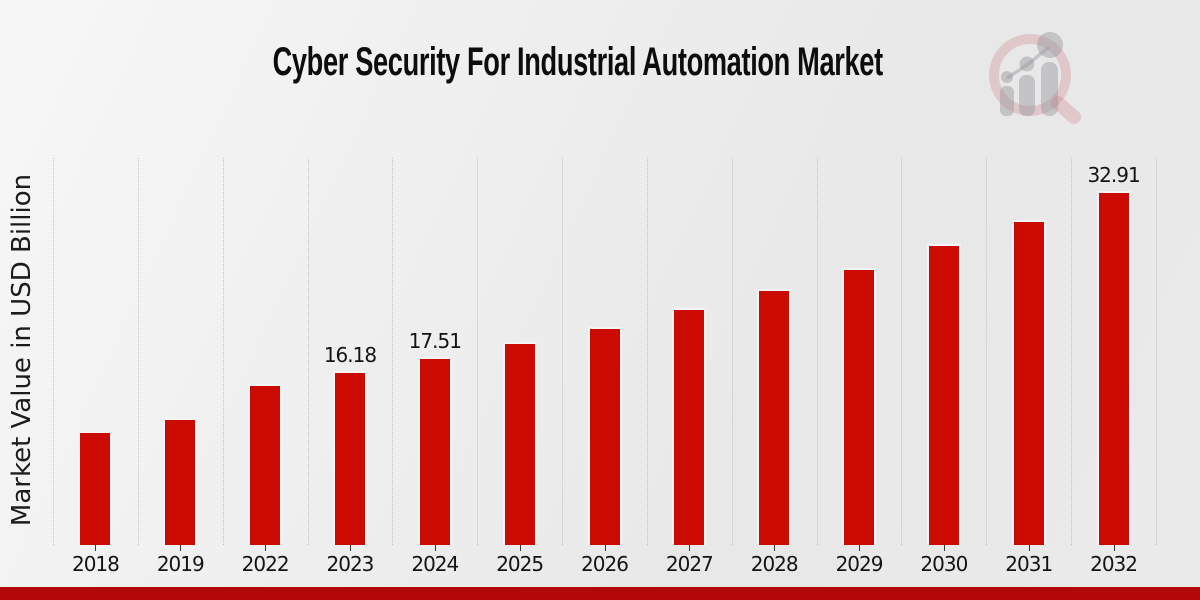 Image resolution: width=1200 pixels, height=600 pixels. Describe the element at coordinates (604, 436) in the screenshot. I see `bar-2026` at that location.